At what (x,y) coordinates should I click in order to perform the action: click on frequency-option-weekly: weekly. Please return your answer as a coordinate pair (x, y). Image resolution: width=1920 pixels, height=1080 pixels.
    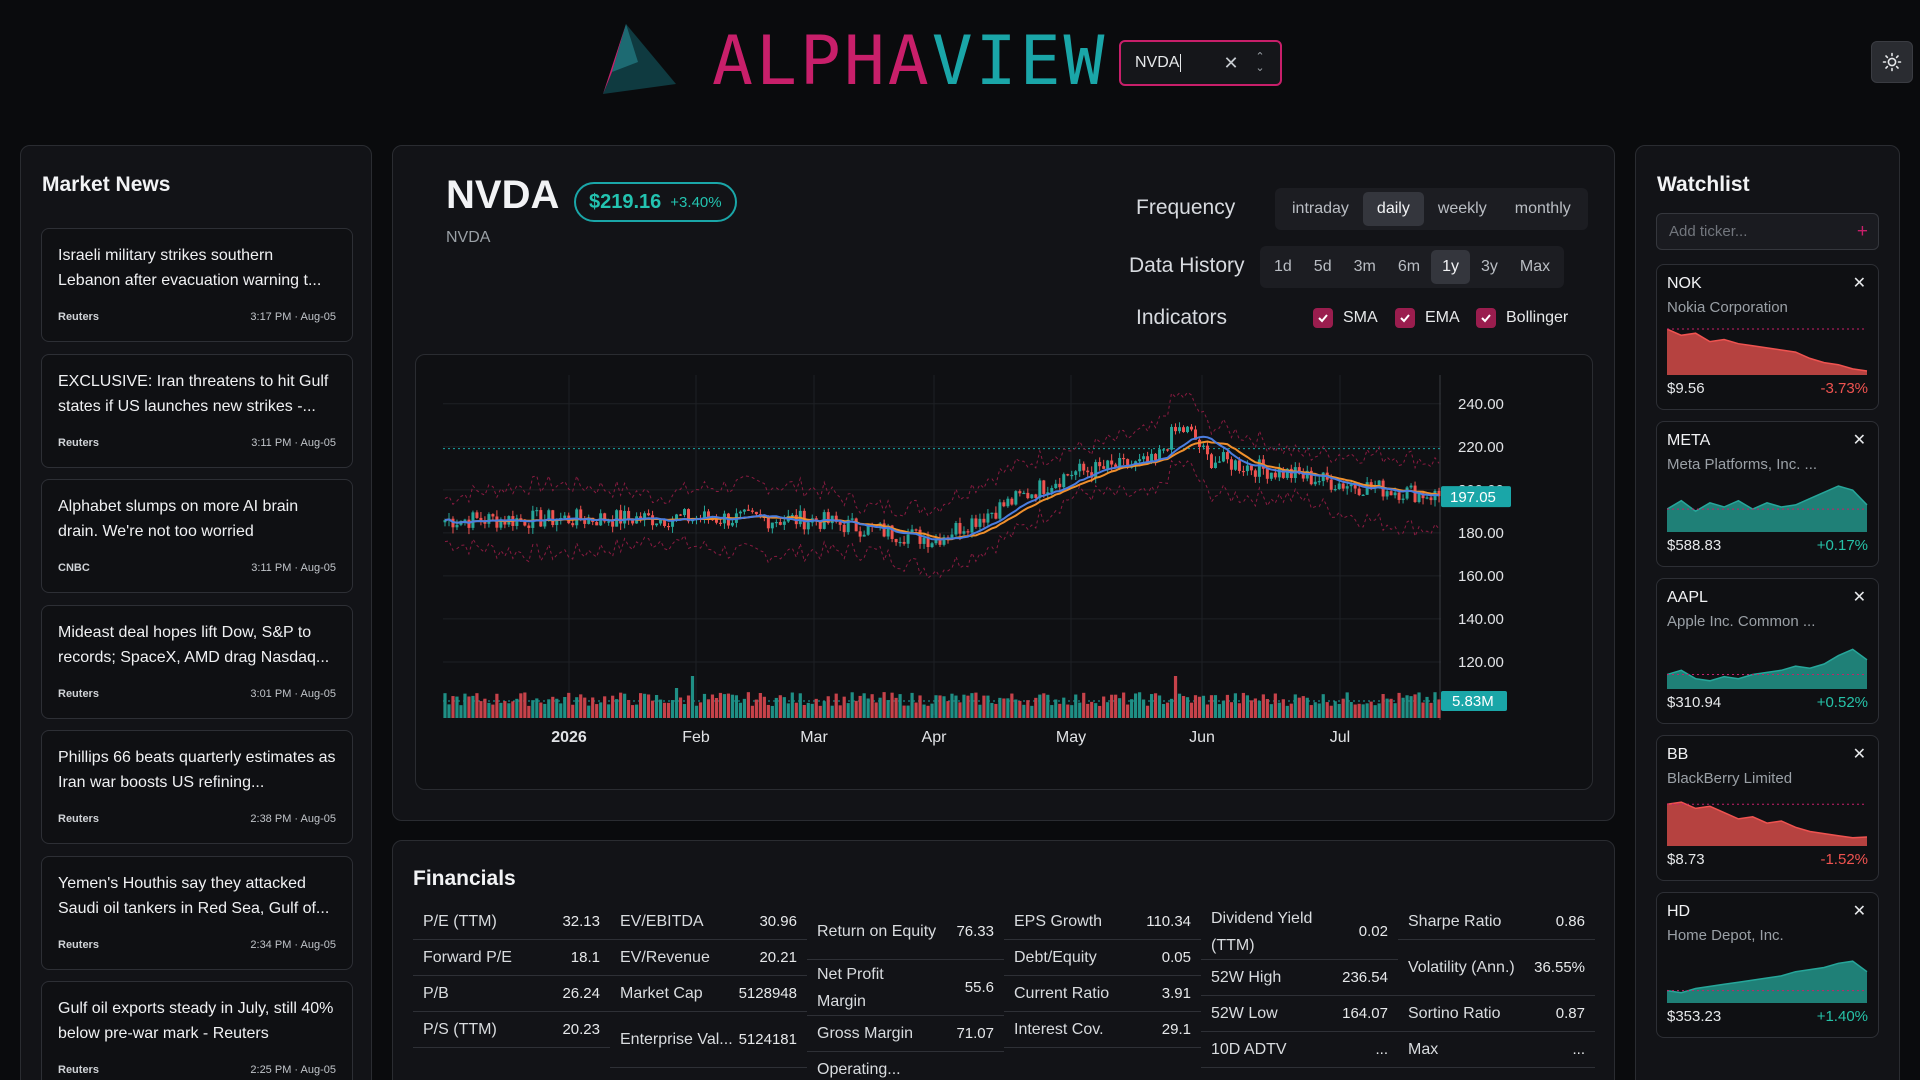
    Looking at the image, I should click on (1462, 208).